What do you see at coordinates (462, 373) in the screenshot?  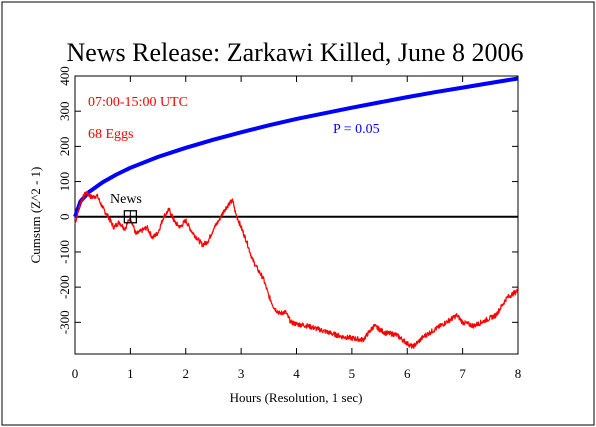 I see `x-tick-label: 7` at bounding box center [462, 373].